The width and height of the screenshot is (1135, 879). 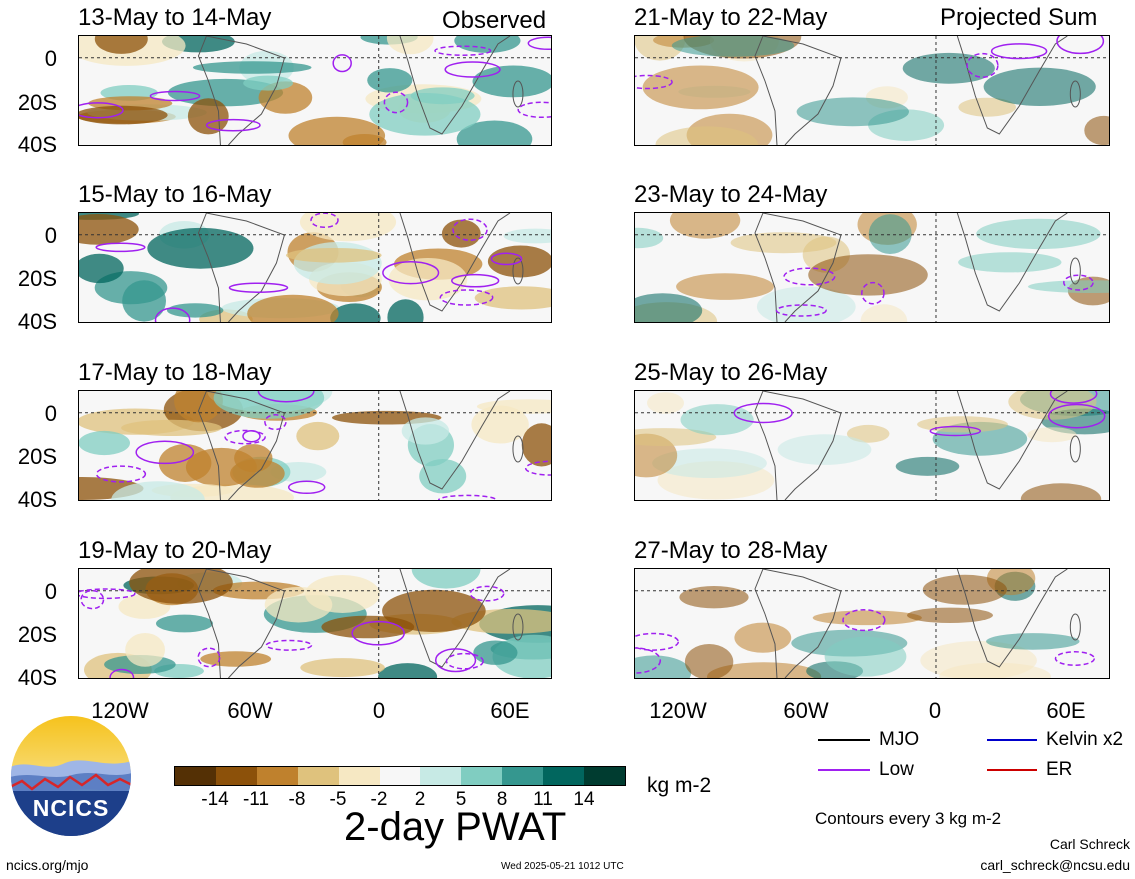 I want to click on x-tick-label: 60E, so click(x=1066, y=710).